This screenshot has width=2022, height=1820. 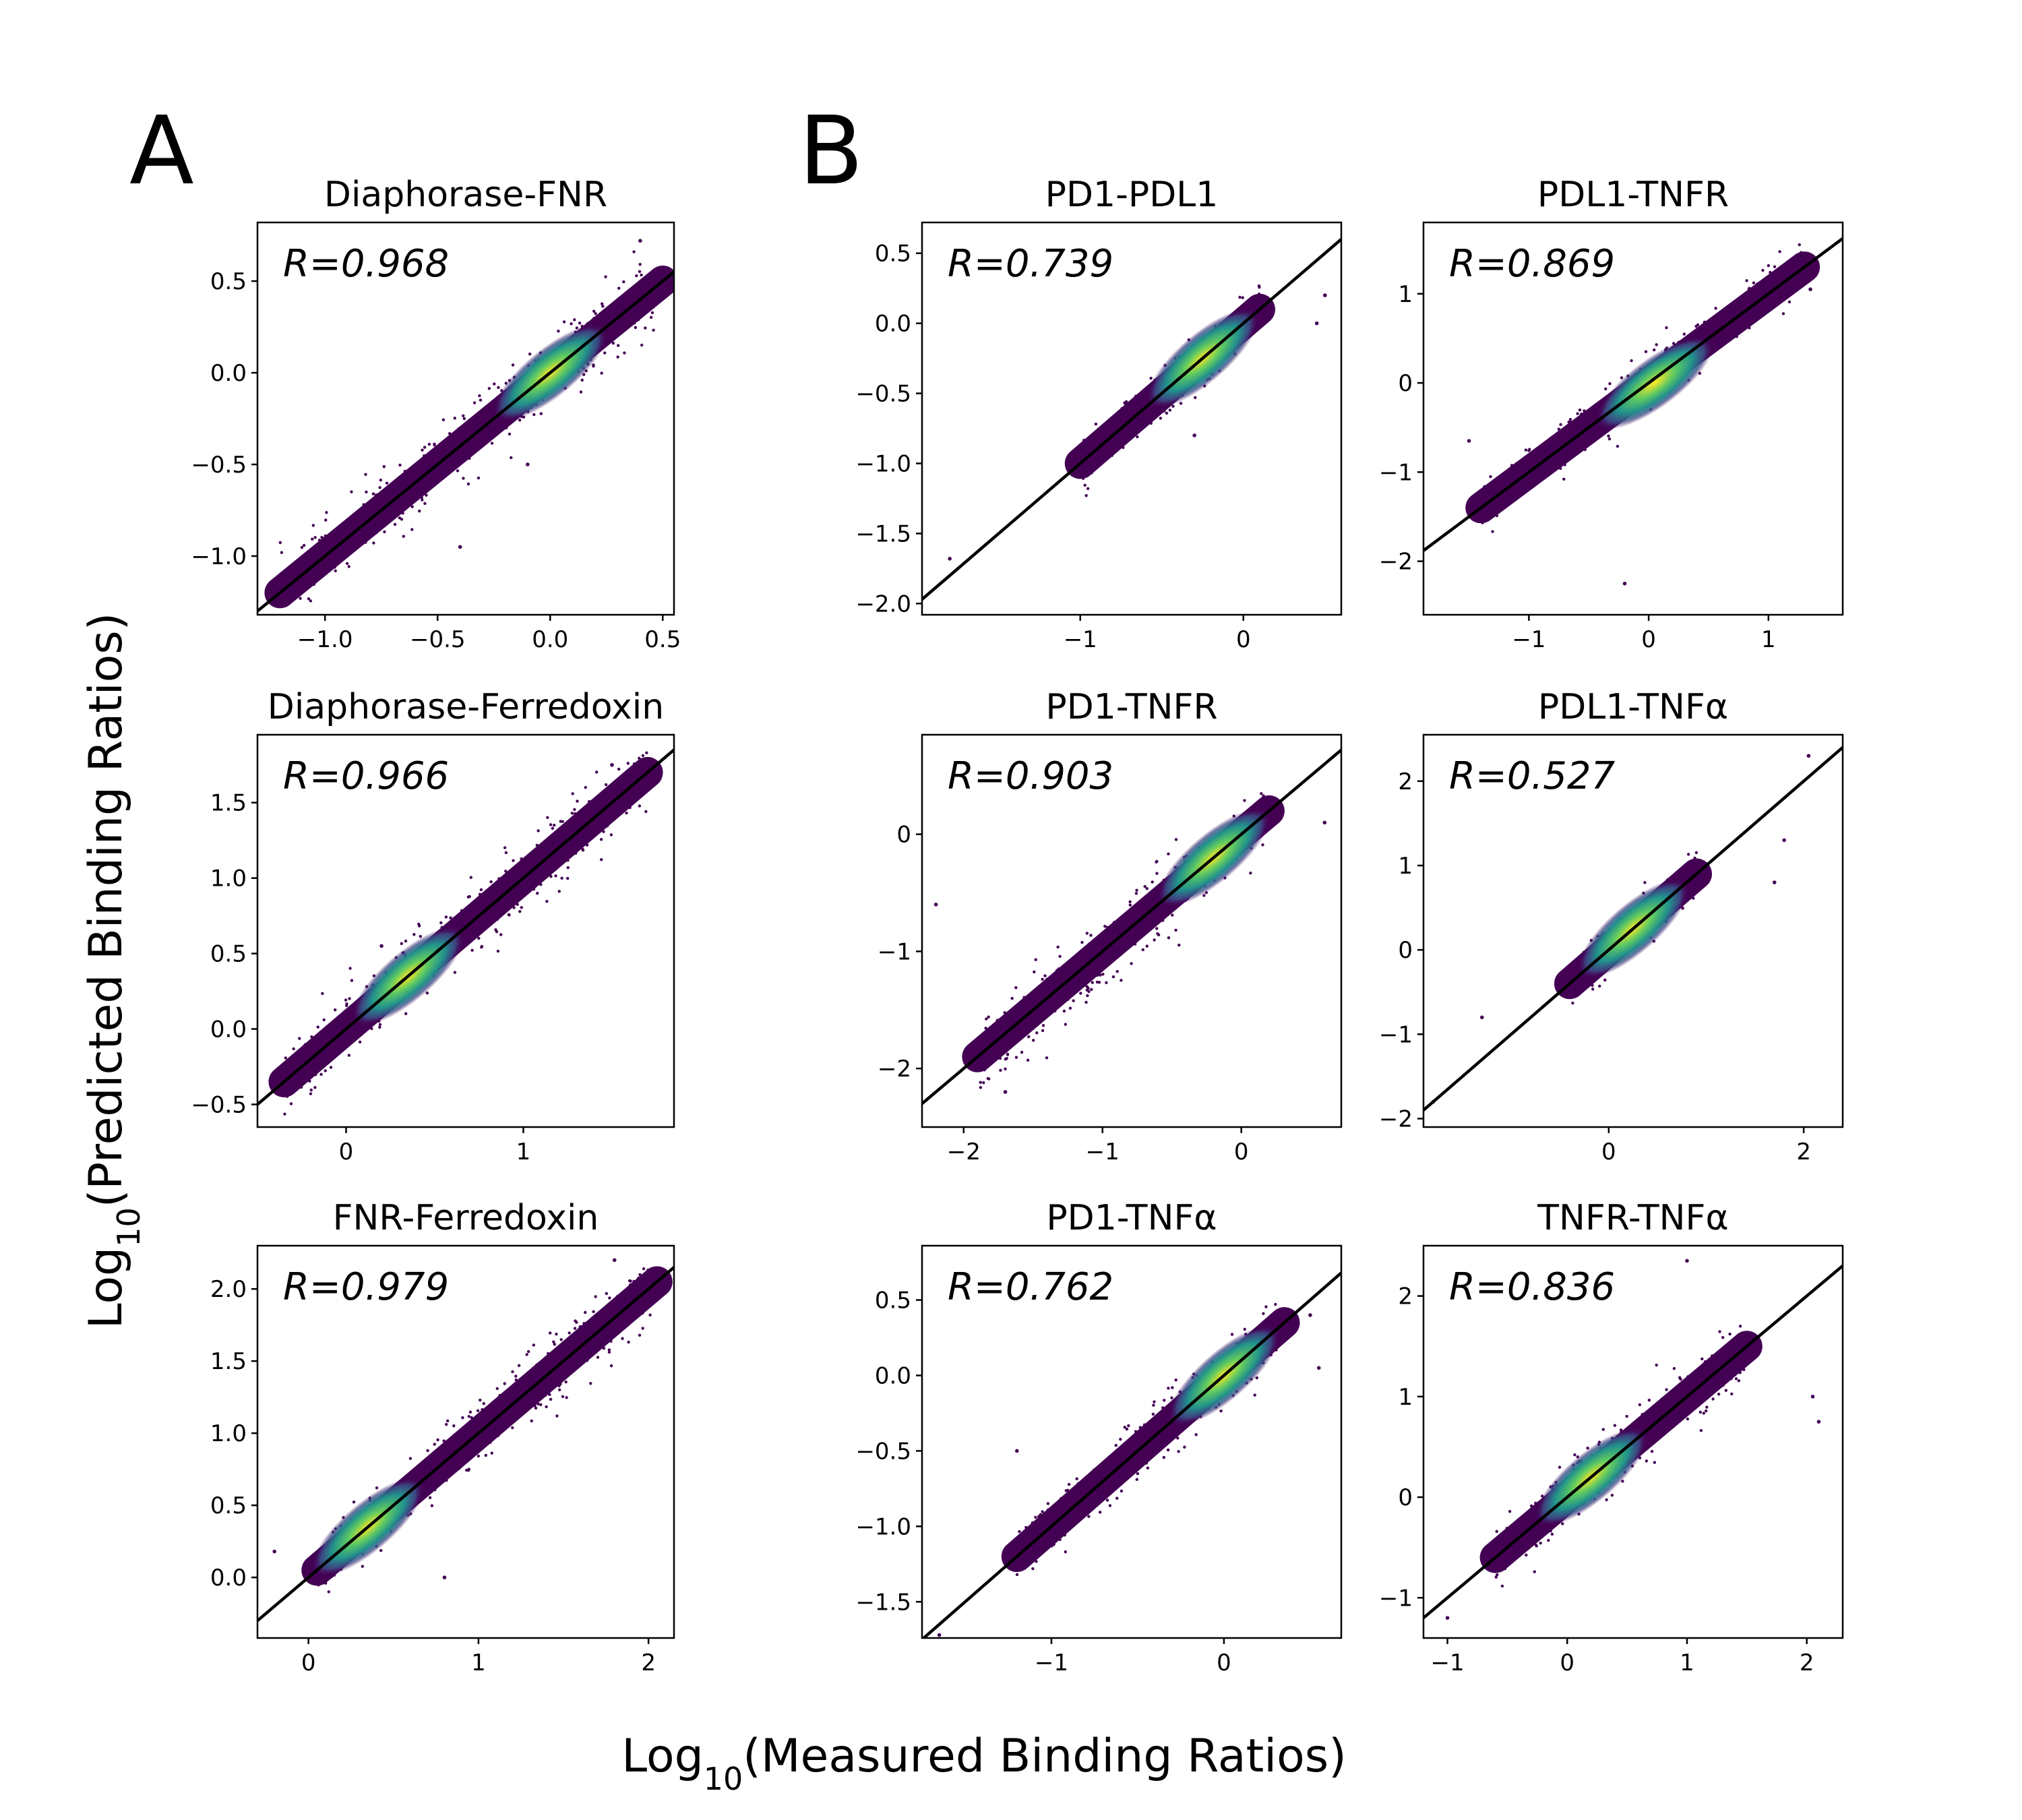 I want to click on plot-frame, so click(x=1132, y=418).